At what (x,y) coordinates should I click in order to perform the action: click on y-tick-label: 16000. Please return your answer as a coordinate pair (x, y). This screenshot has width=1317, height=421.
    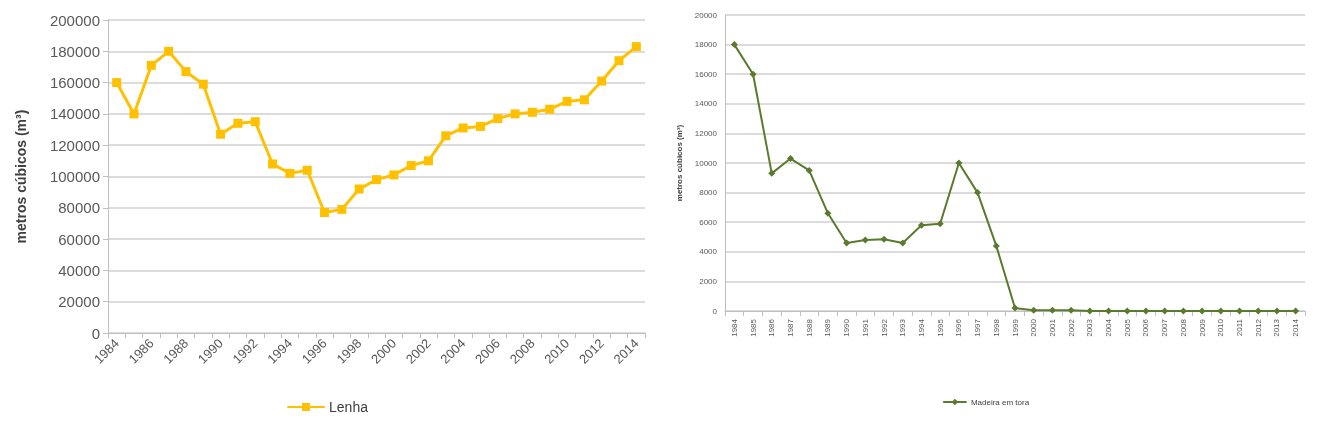
    Looking at the image, I should click on (706, 74).